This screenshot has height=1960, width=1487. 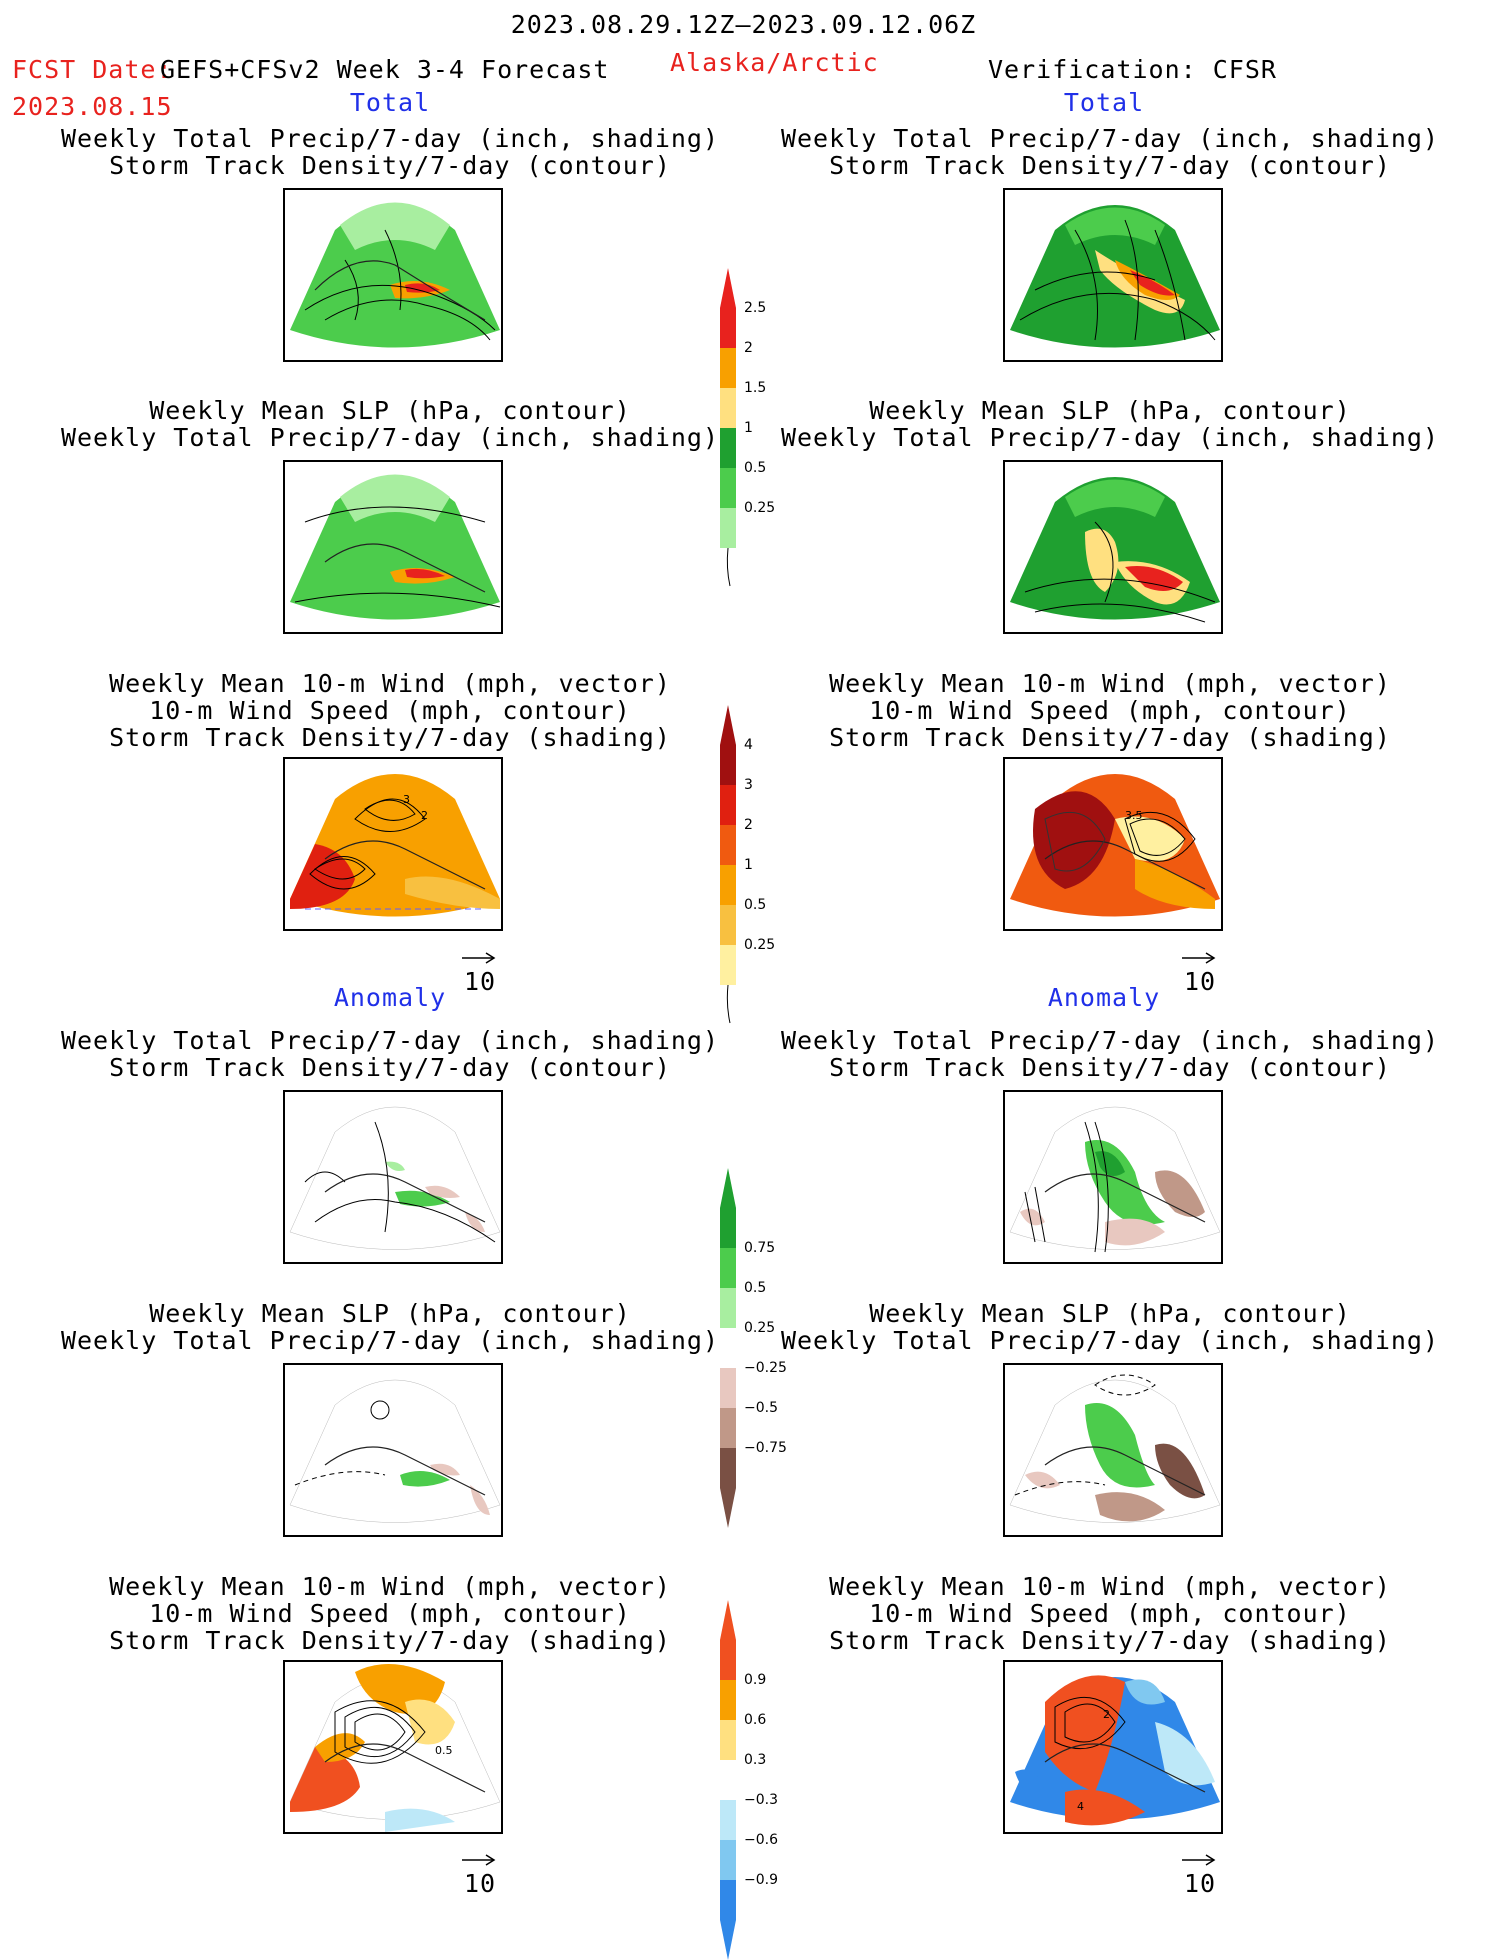 I want to click on vector-scale-total-right: 10, so click(x=1200, y=973).